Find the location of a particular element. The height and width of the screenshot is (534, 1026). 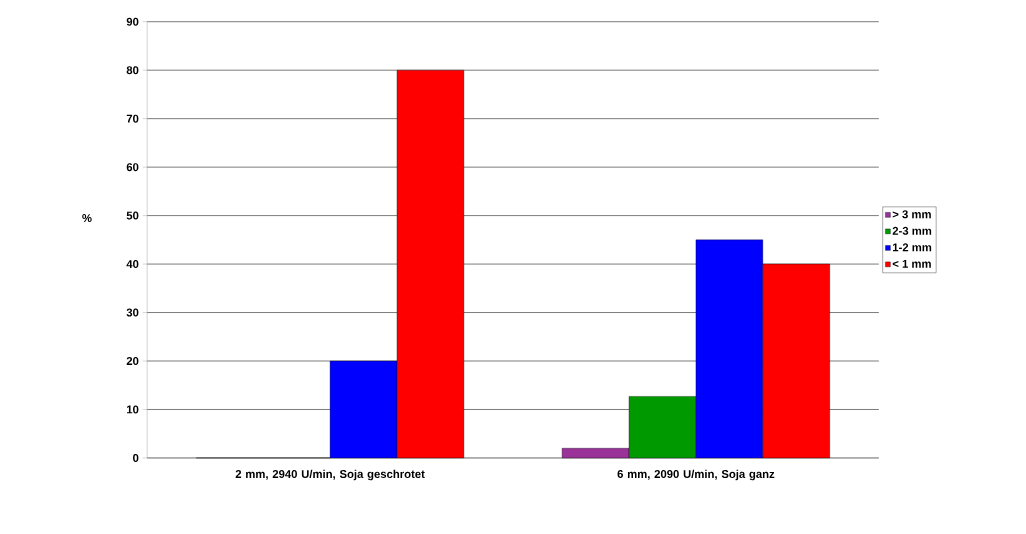

y-tick-label: 50 is located at coordinates (132, 215).